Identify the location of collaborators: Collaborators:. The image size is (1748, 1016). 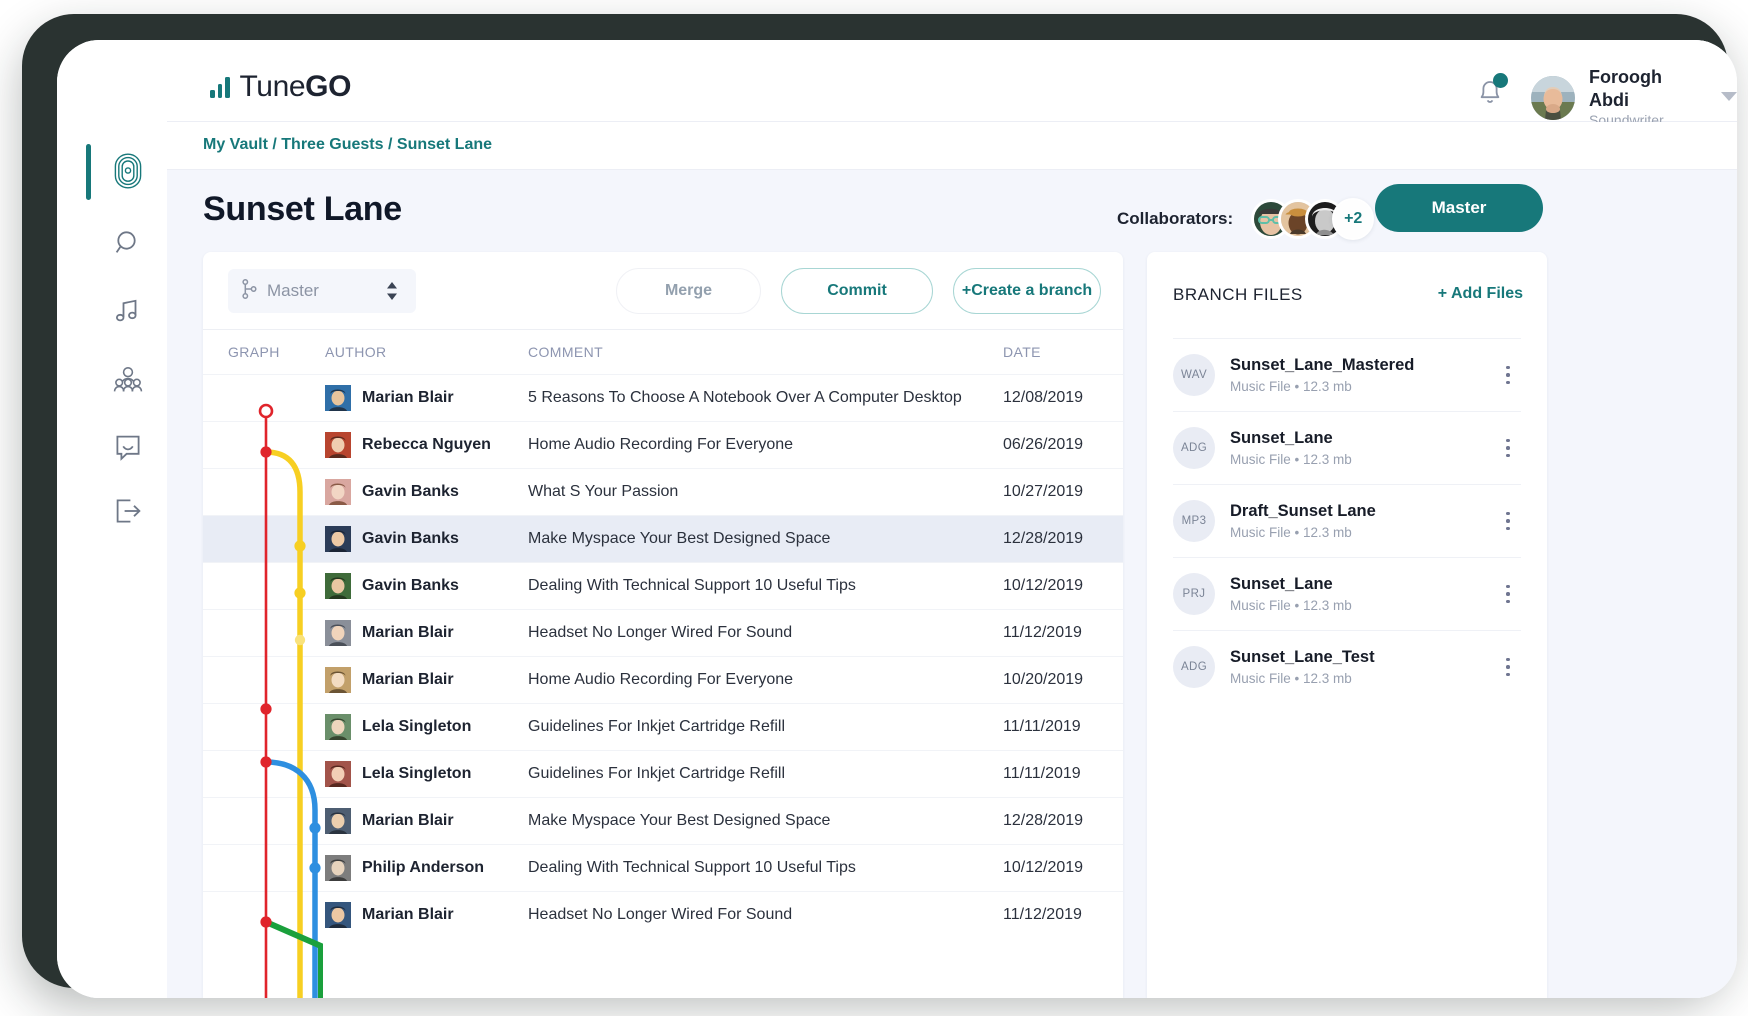
(1246, 219).